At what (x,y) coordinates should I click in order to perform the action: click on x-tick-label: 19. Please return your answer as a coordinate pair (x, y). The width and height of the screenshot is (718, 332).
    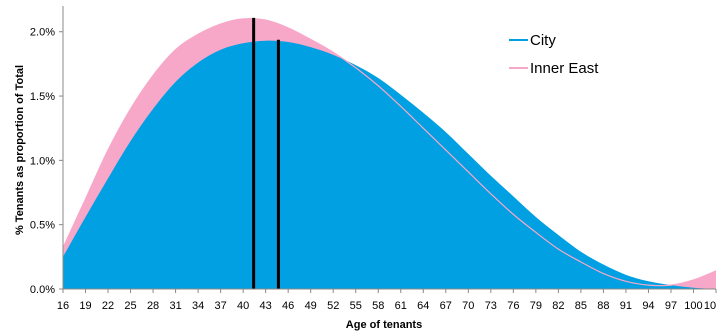
    Looking at the image, I should click on (85, 306).